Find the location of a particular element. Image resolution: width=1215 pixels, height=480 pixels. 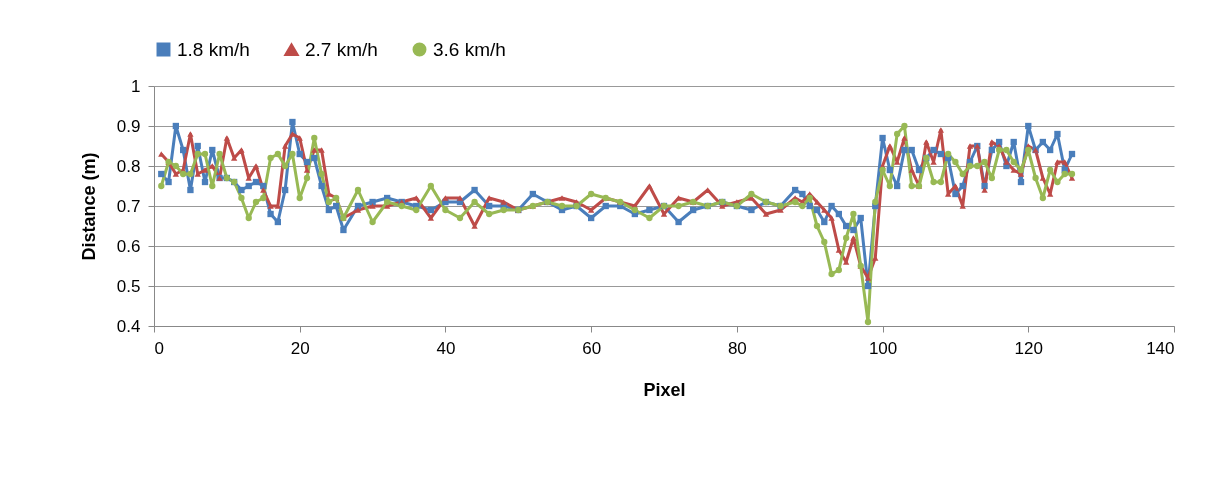

x-tick-label: 0 is located at coordinates (159, 348).